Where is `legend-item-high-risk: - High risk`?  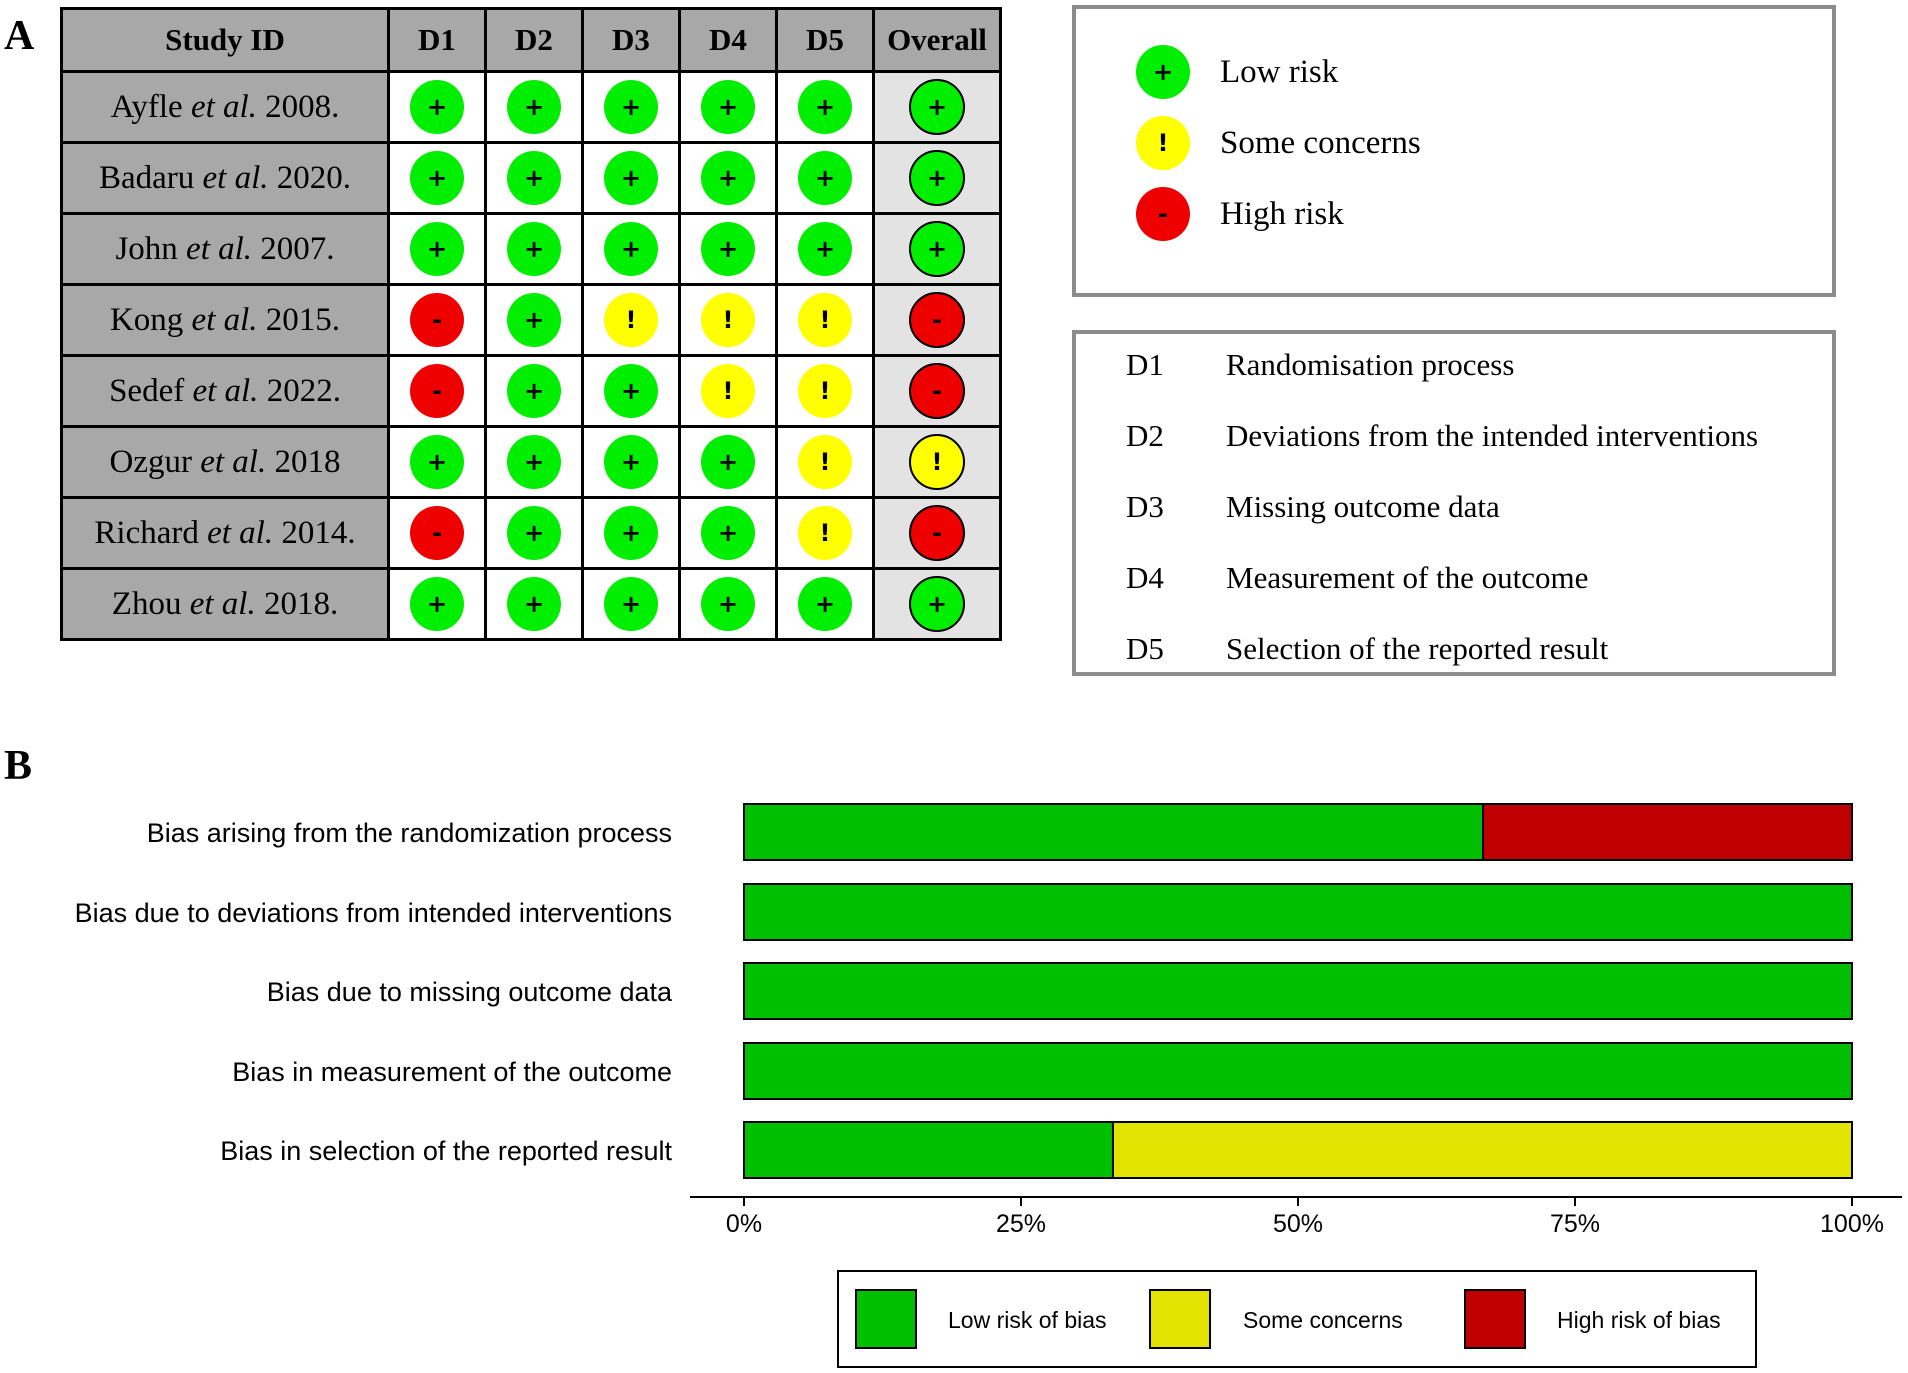 legend-item-high-risk: - High risk is located at coordinates (1240, 214).